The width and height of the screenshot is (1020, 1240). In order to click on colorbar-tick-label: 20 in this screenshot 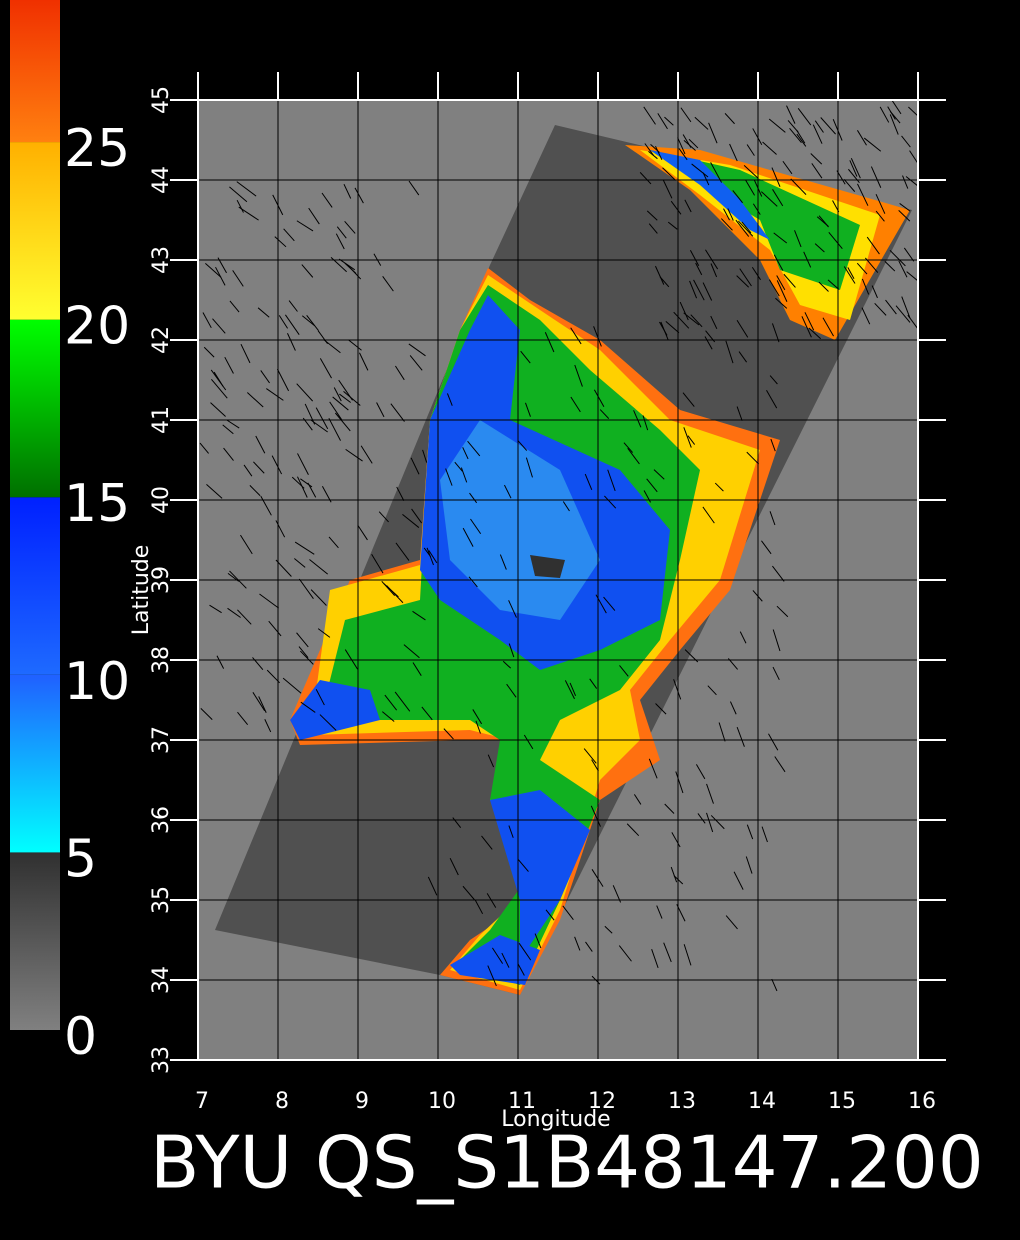, I will do `click(97, 327)`.